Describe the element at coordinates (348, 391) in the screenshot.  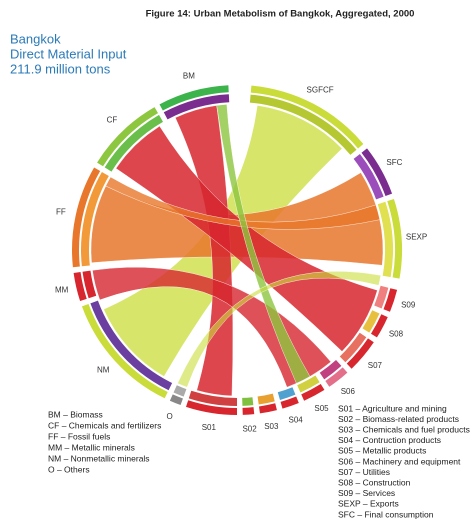
I see `segment-label: S06` at that location.